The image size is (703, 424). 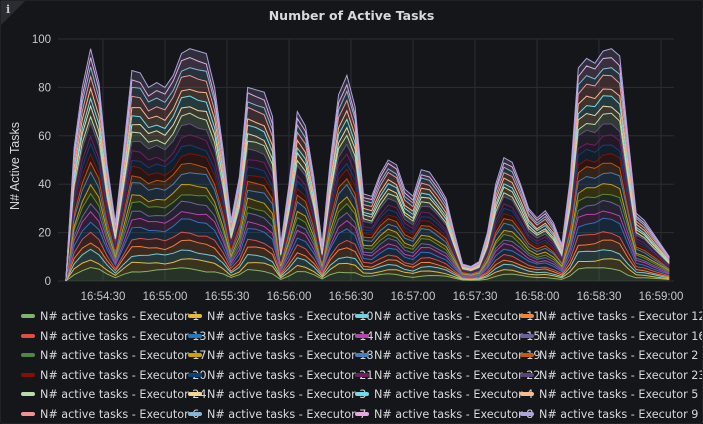 I want to click on legend-label: N# active tasks - Executor 4, so click(x=454, y=394).